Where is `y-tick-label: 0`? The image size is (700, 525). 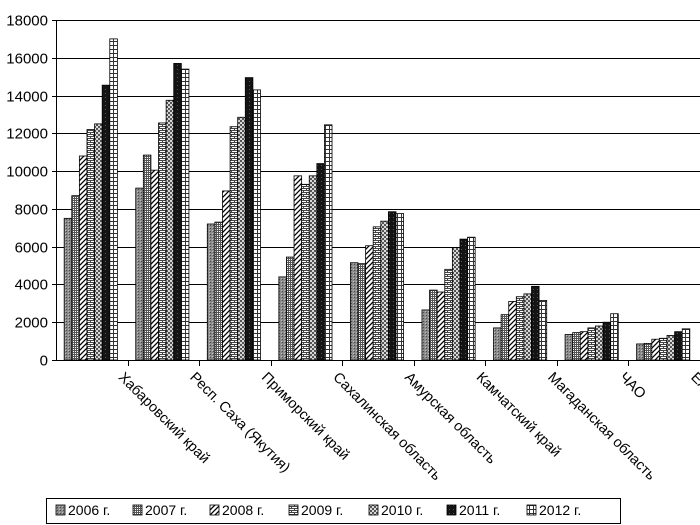
y-tick-label: 0 is located at coordinates (44, 361).